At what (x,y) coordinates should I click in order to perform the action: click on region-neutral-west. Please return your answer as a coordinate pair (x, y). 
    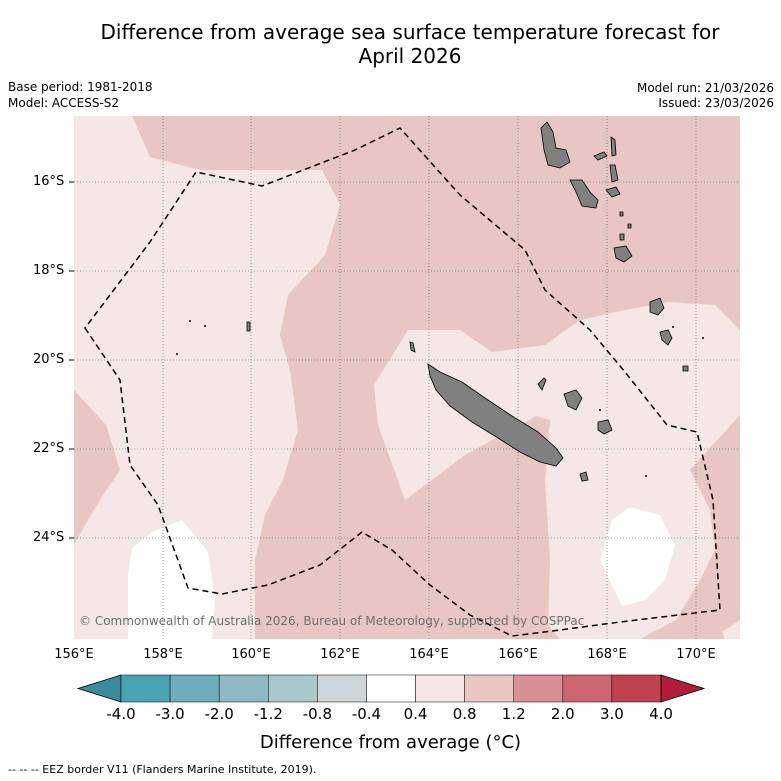
    Looking at the image, I should click on (171, 579).